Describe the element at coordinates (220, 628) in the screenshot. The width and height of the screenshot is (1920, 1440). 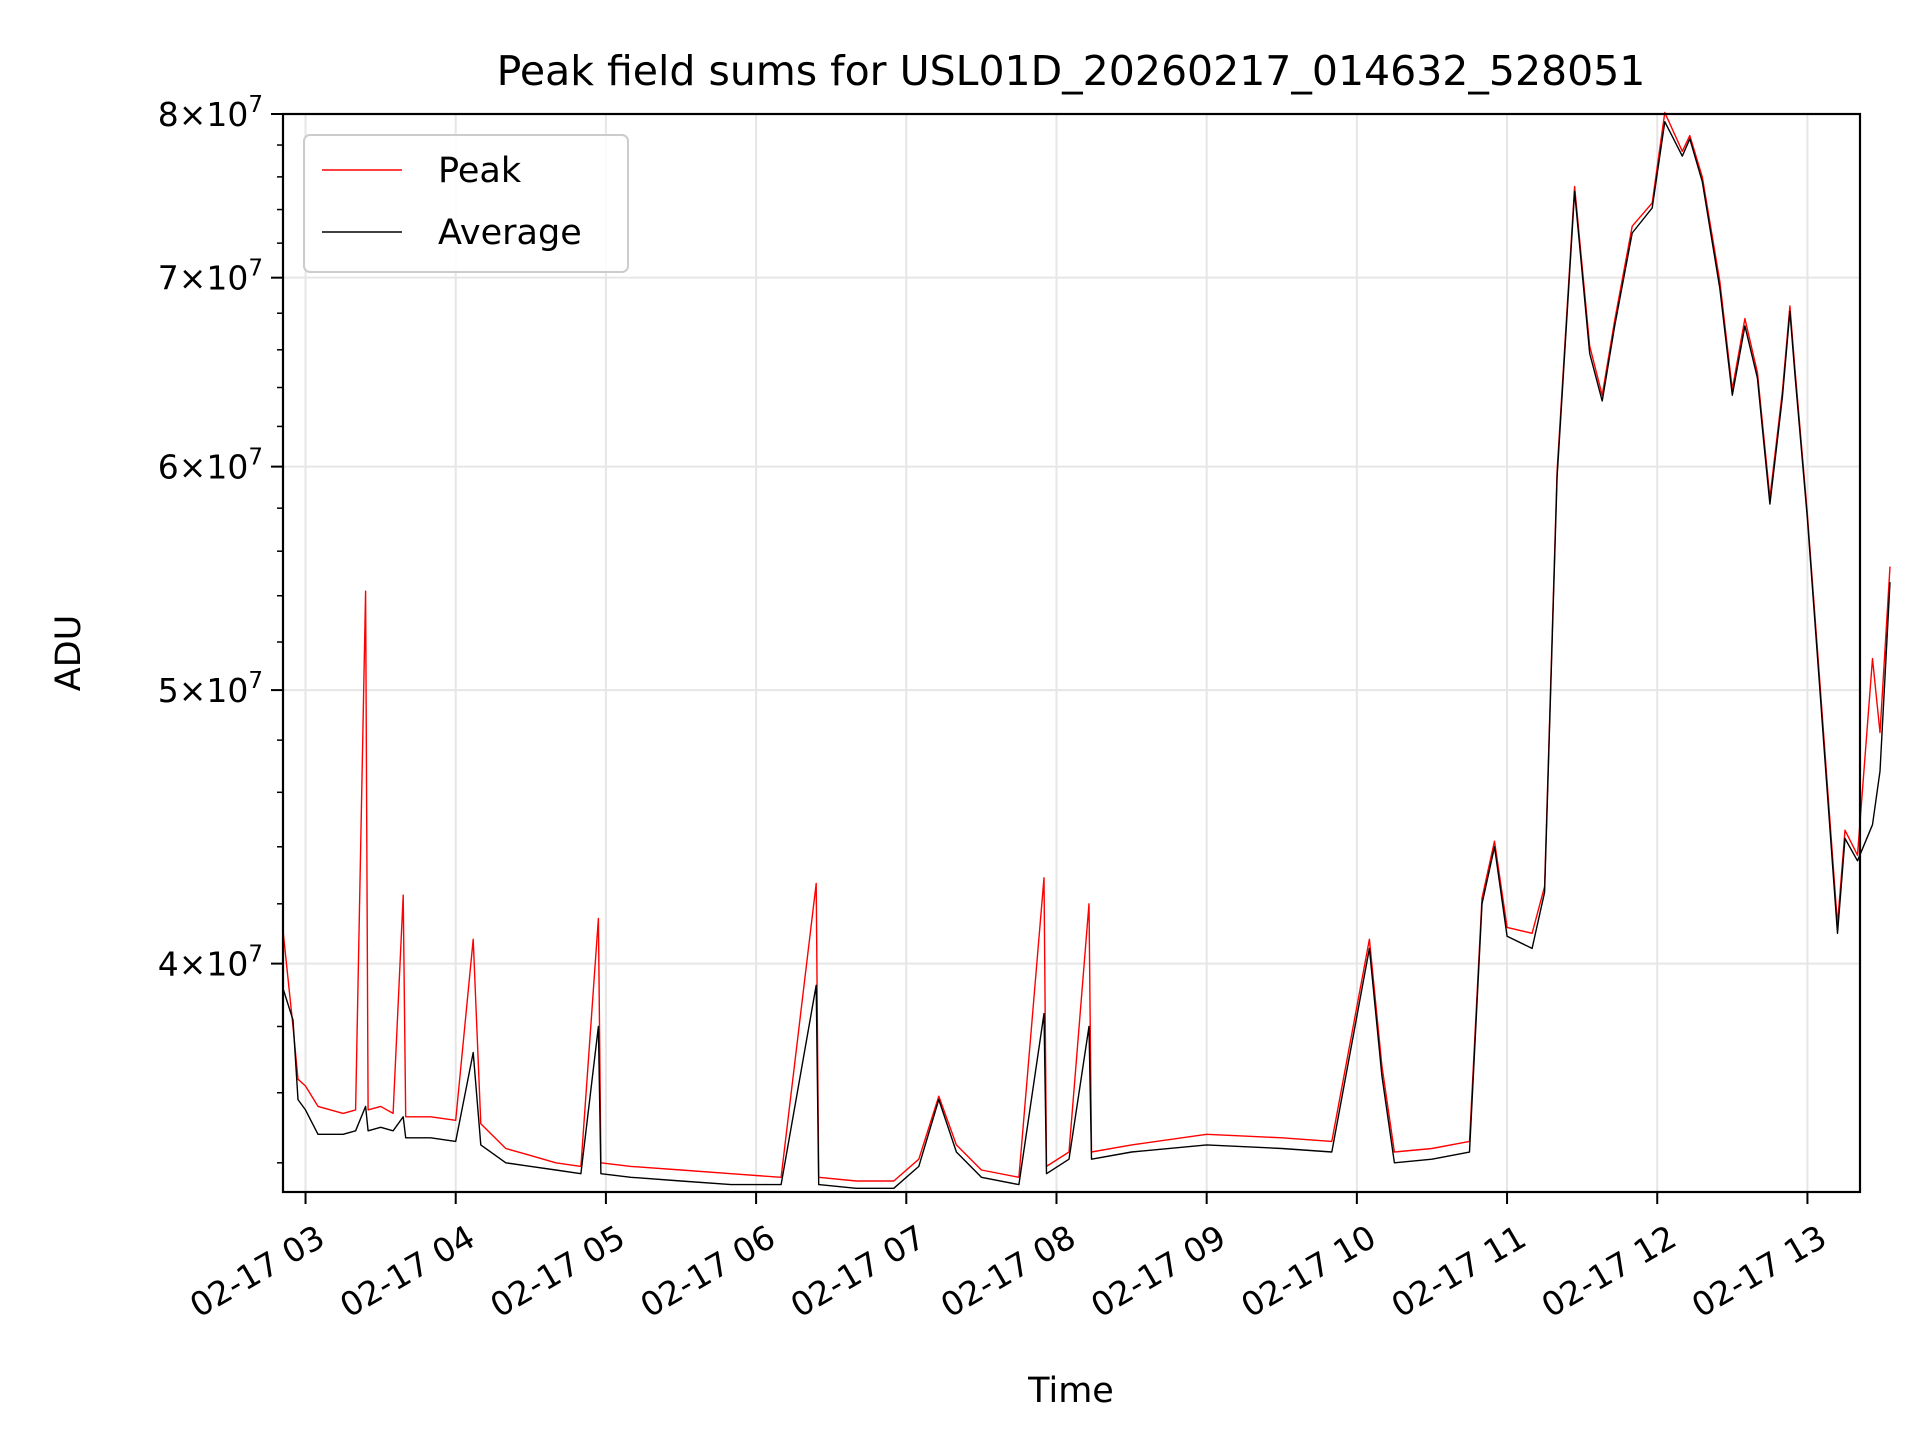
I see `y-axis: 4×107 5×107 6×107 7×107 8×107` at that location.